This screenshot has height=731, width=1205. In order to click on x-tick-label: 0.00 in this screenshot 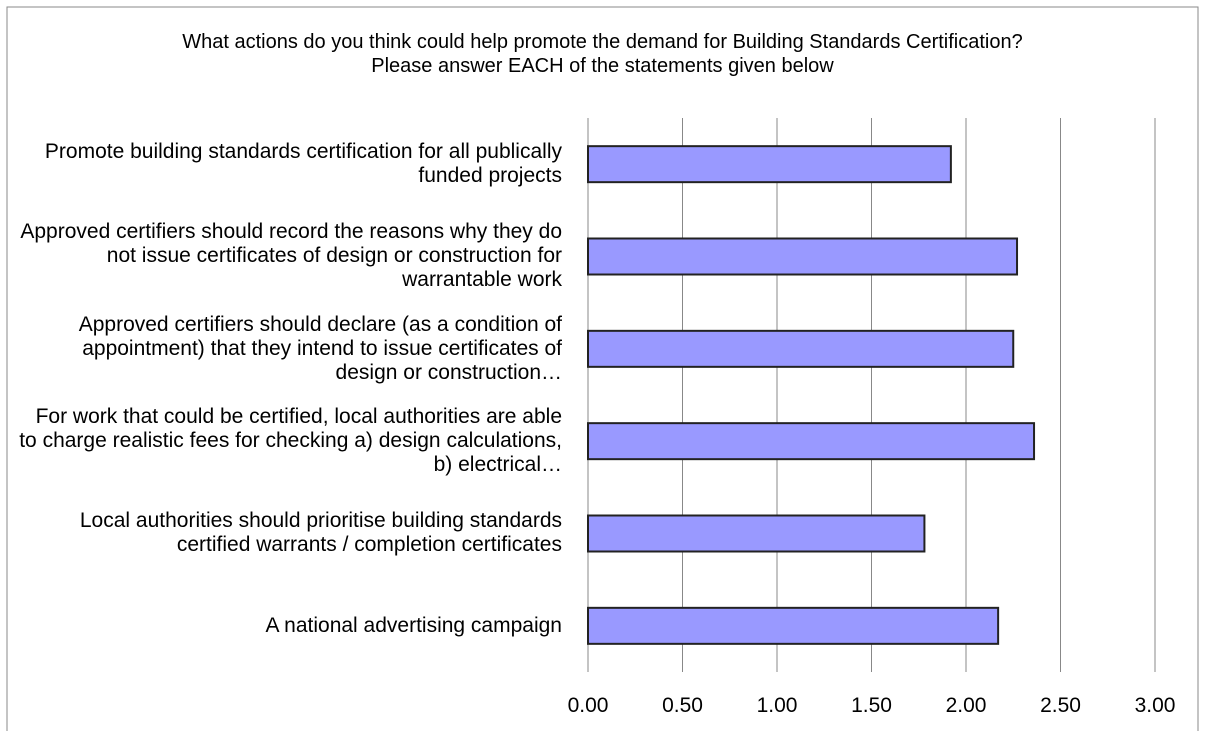, I will do `click(588, 705)`.